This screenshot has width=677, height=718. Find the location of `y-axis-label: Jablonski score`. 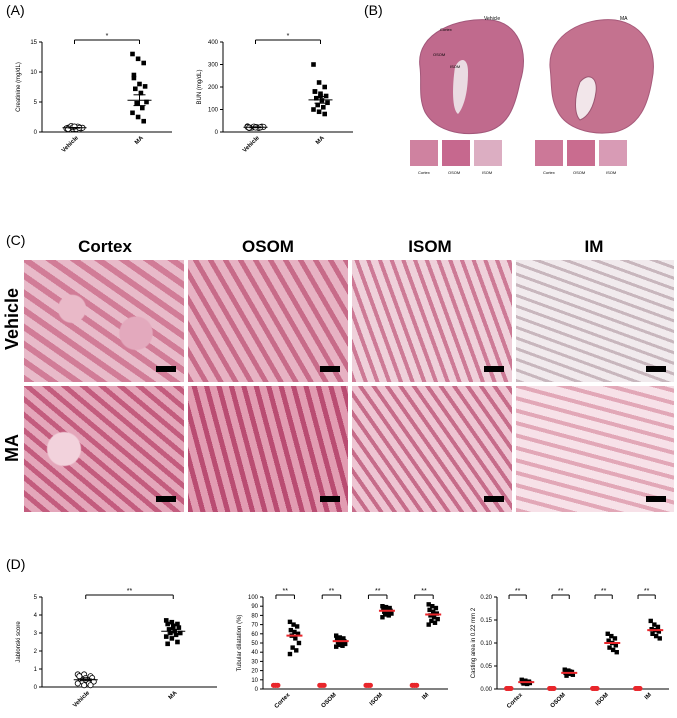

y-axis-label: Jablonski score is located at coordinates (19, 642).